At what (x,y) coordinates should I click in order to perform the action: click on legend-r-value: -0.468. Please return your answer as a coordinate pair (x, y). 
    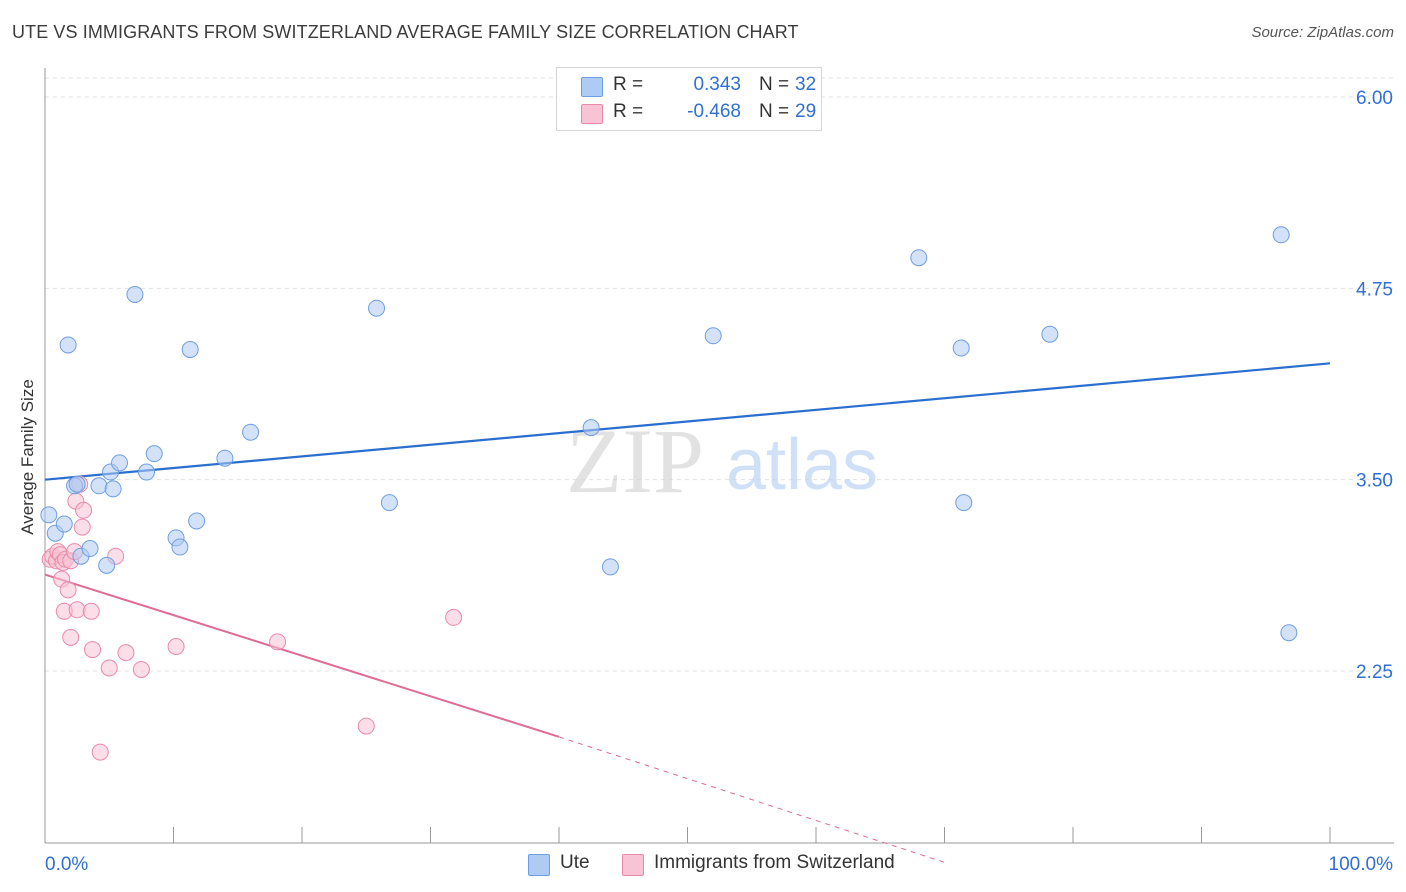
    Looking at the image, I should click on (714, 111).